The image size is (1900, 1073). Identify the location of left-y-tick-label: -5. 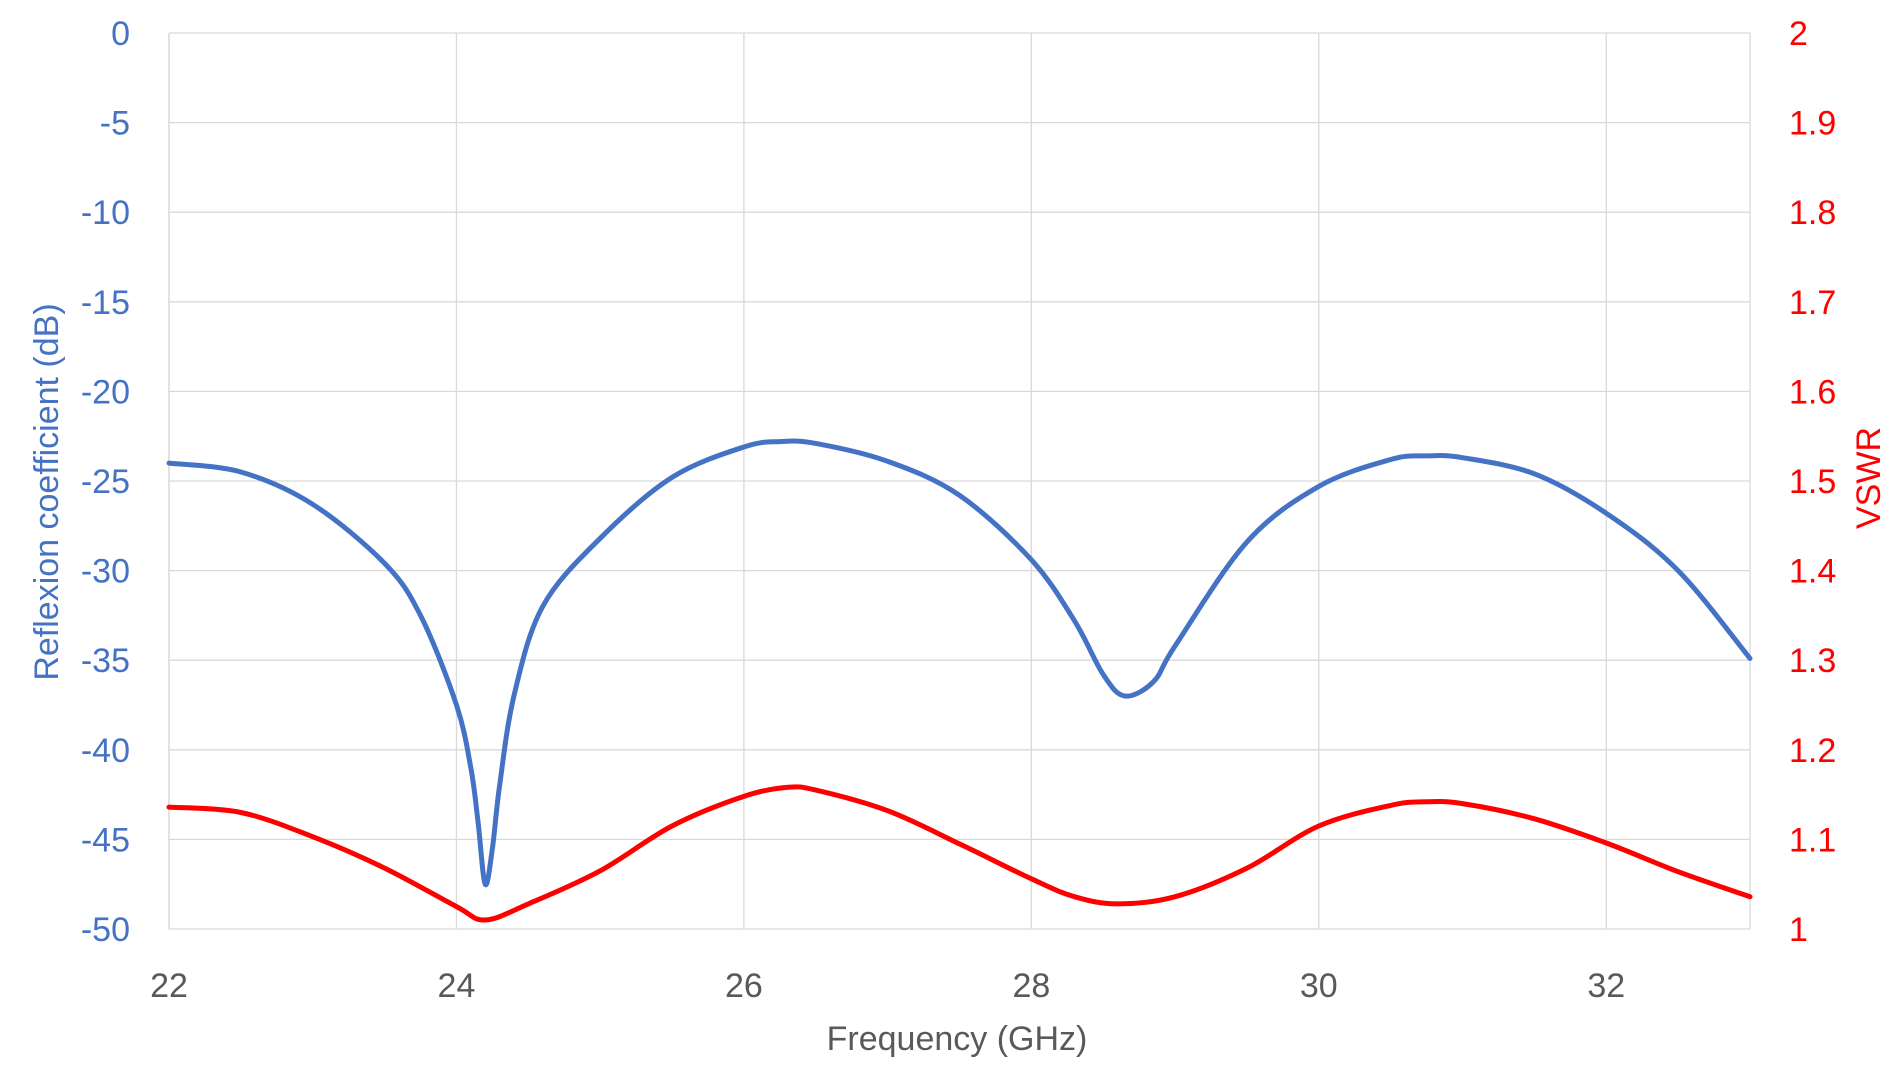
(115, 124).